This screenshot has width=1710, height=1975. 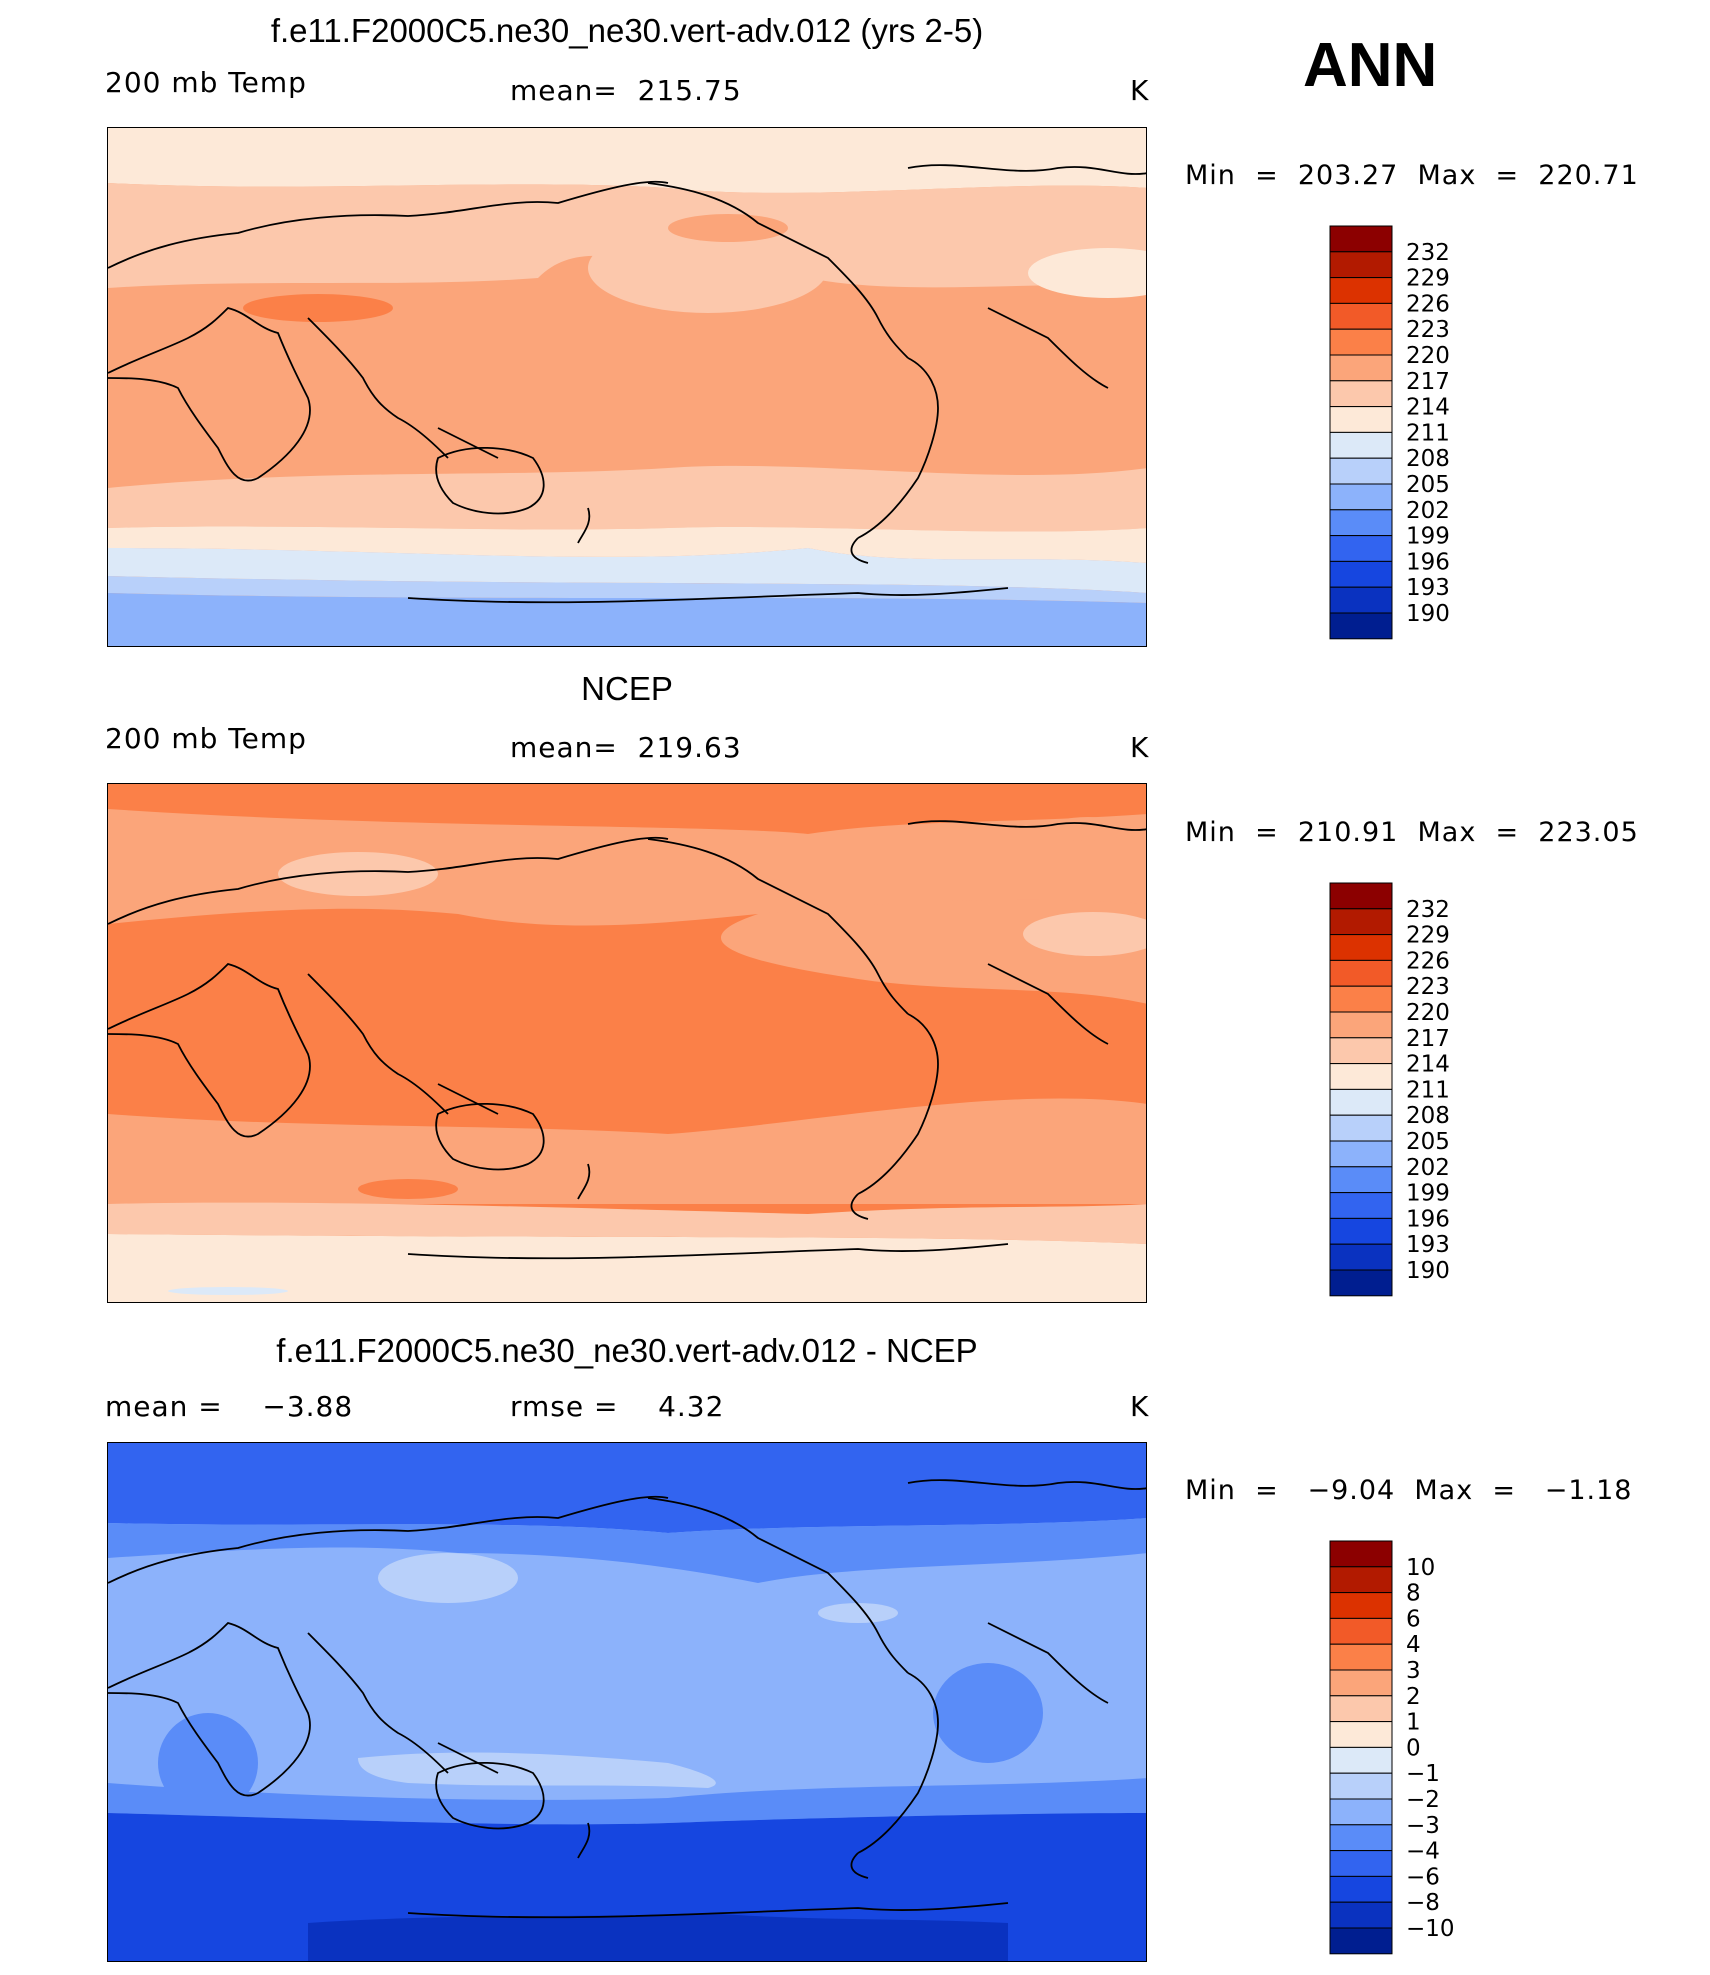 What do you see at coordinates (318, 308) in the screenshot?
I see `map-1-tibet-warm-patch` at bounding box center [318, 308].